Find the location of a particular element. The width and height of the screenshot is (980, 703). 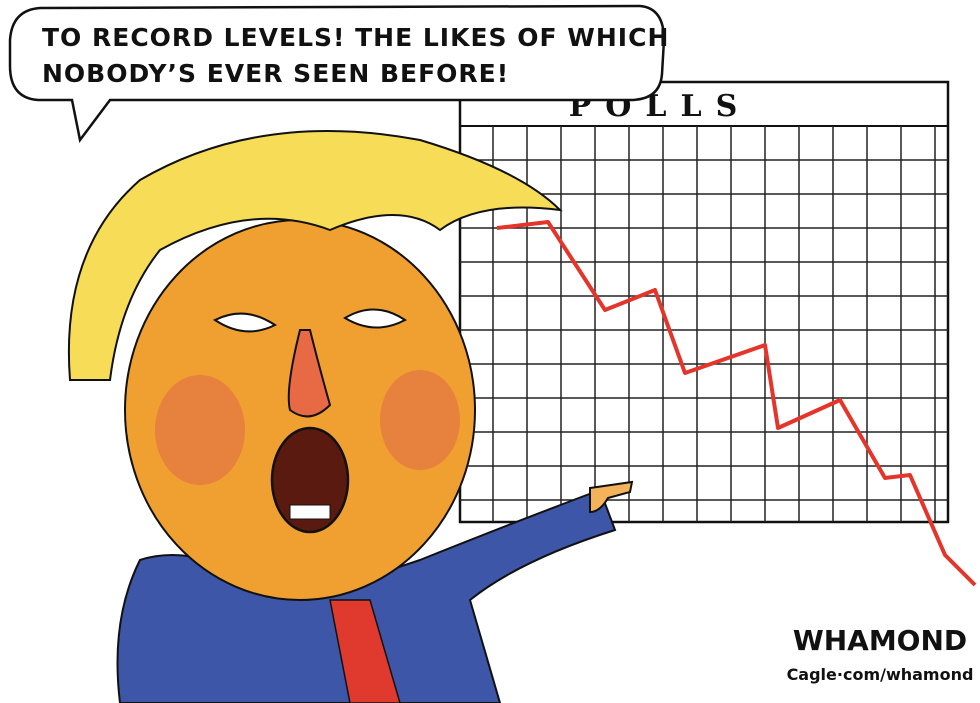

bubble-outline is located at coordinates (337, 73).